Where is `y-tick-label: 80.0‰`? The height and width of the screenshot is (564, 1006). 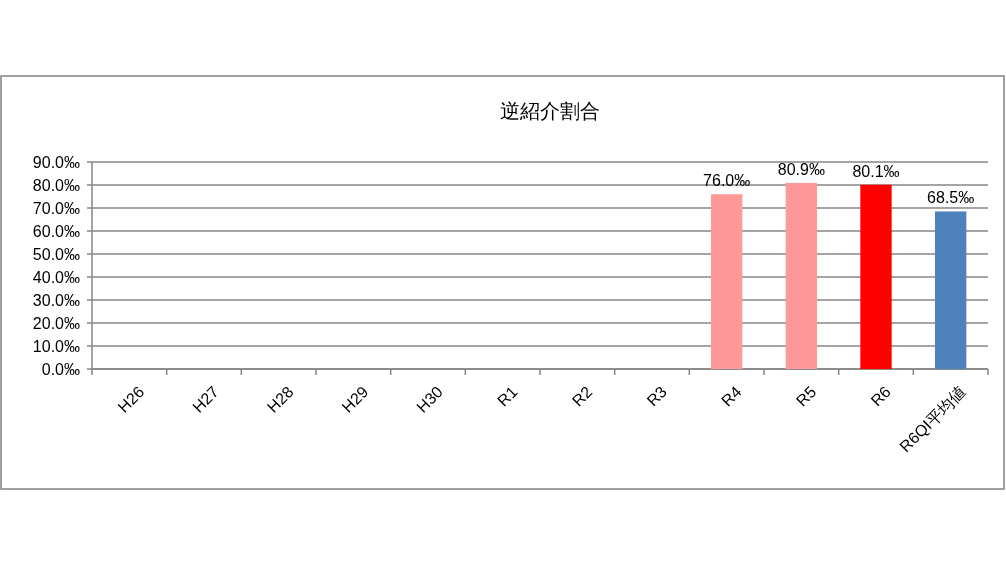
y-tick-label: 80.0‰ is located at coordinates (56, 185).